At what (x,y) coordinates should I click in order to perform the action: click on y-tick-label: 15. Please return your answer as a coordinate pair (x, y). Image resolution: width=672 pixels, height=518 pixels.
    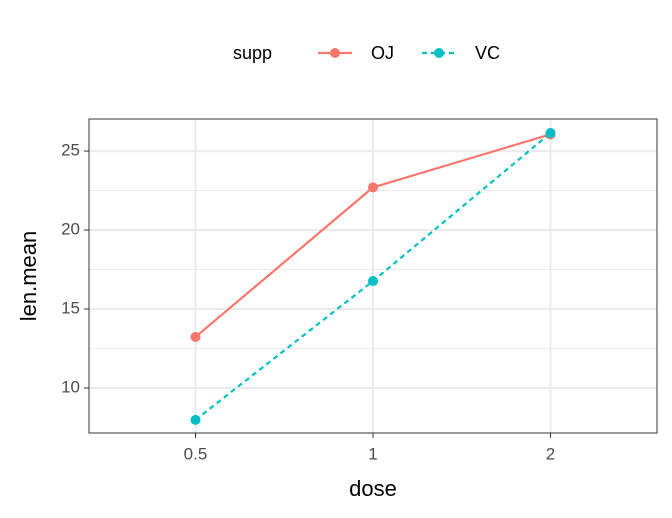
    Looking at the image, I should click on (70, 307).